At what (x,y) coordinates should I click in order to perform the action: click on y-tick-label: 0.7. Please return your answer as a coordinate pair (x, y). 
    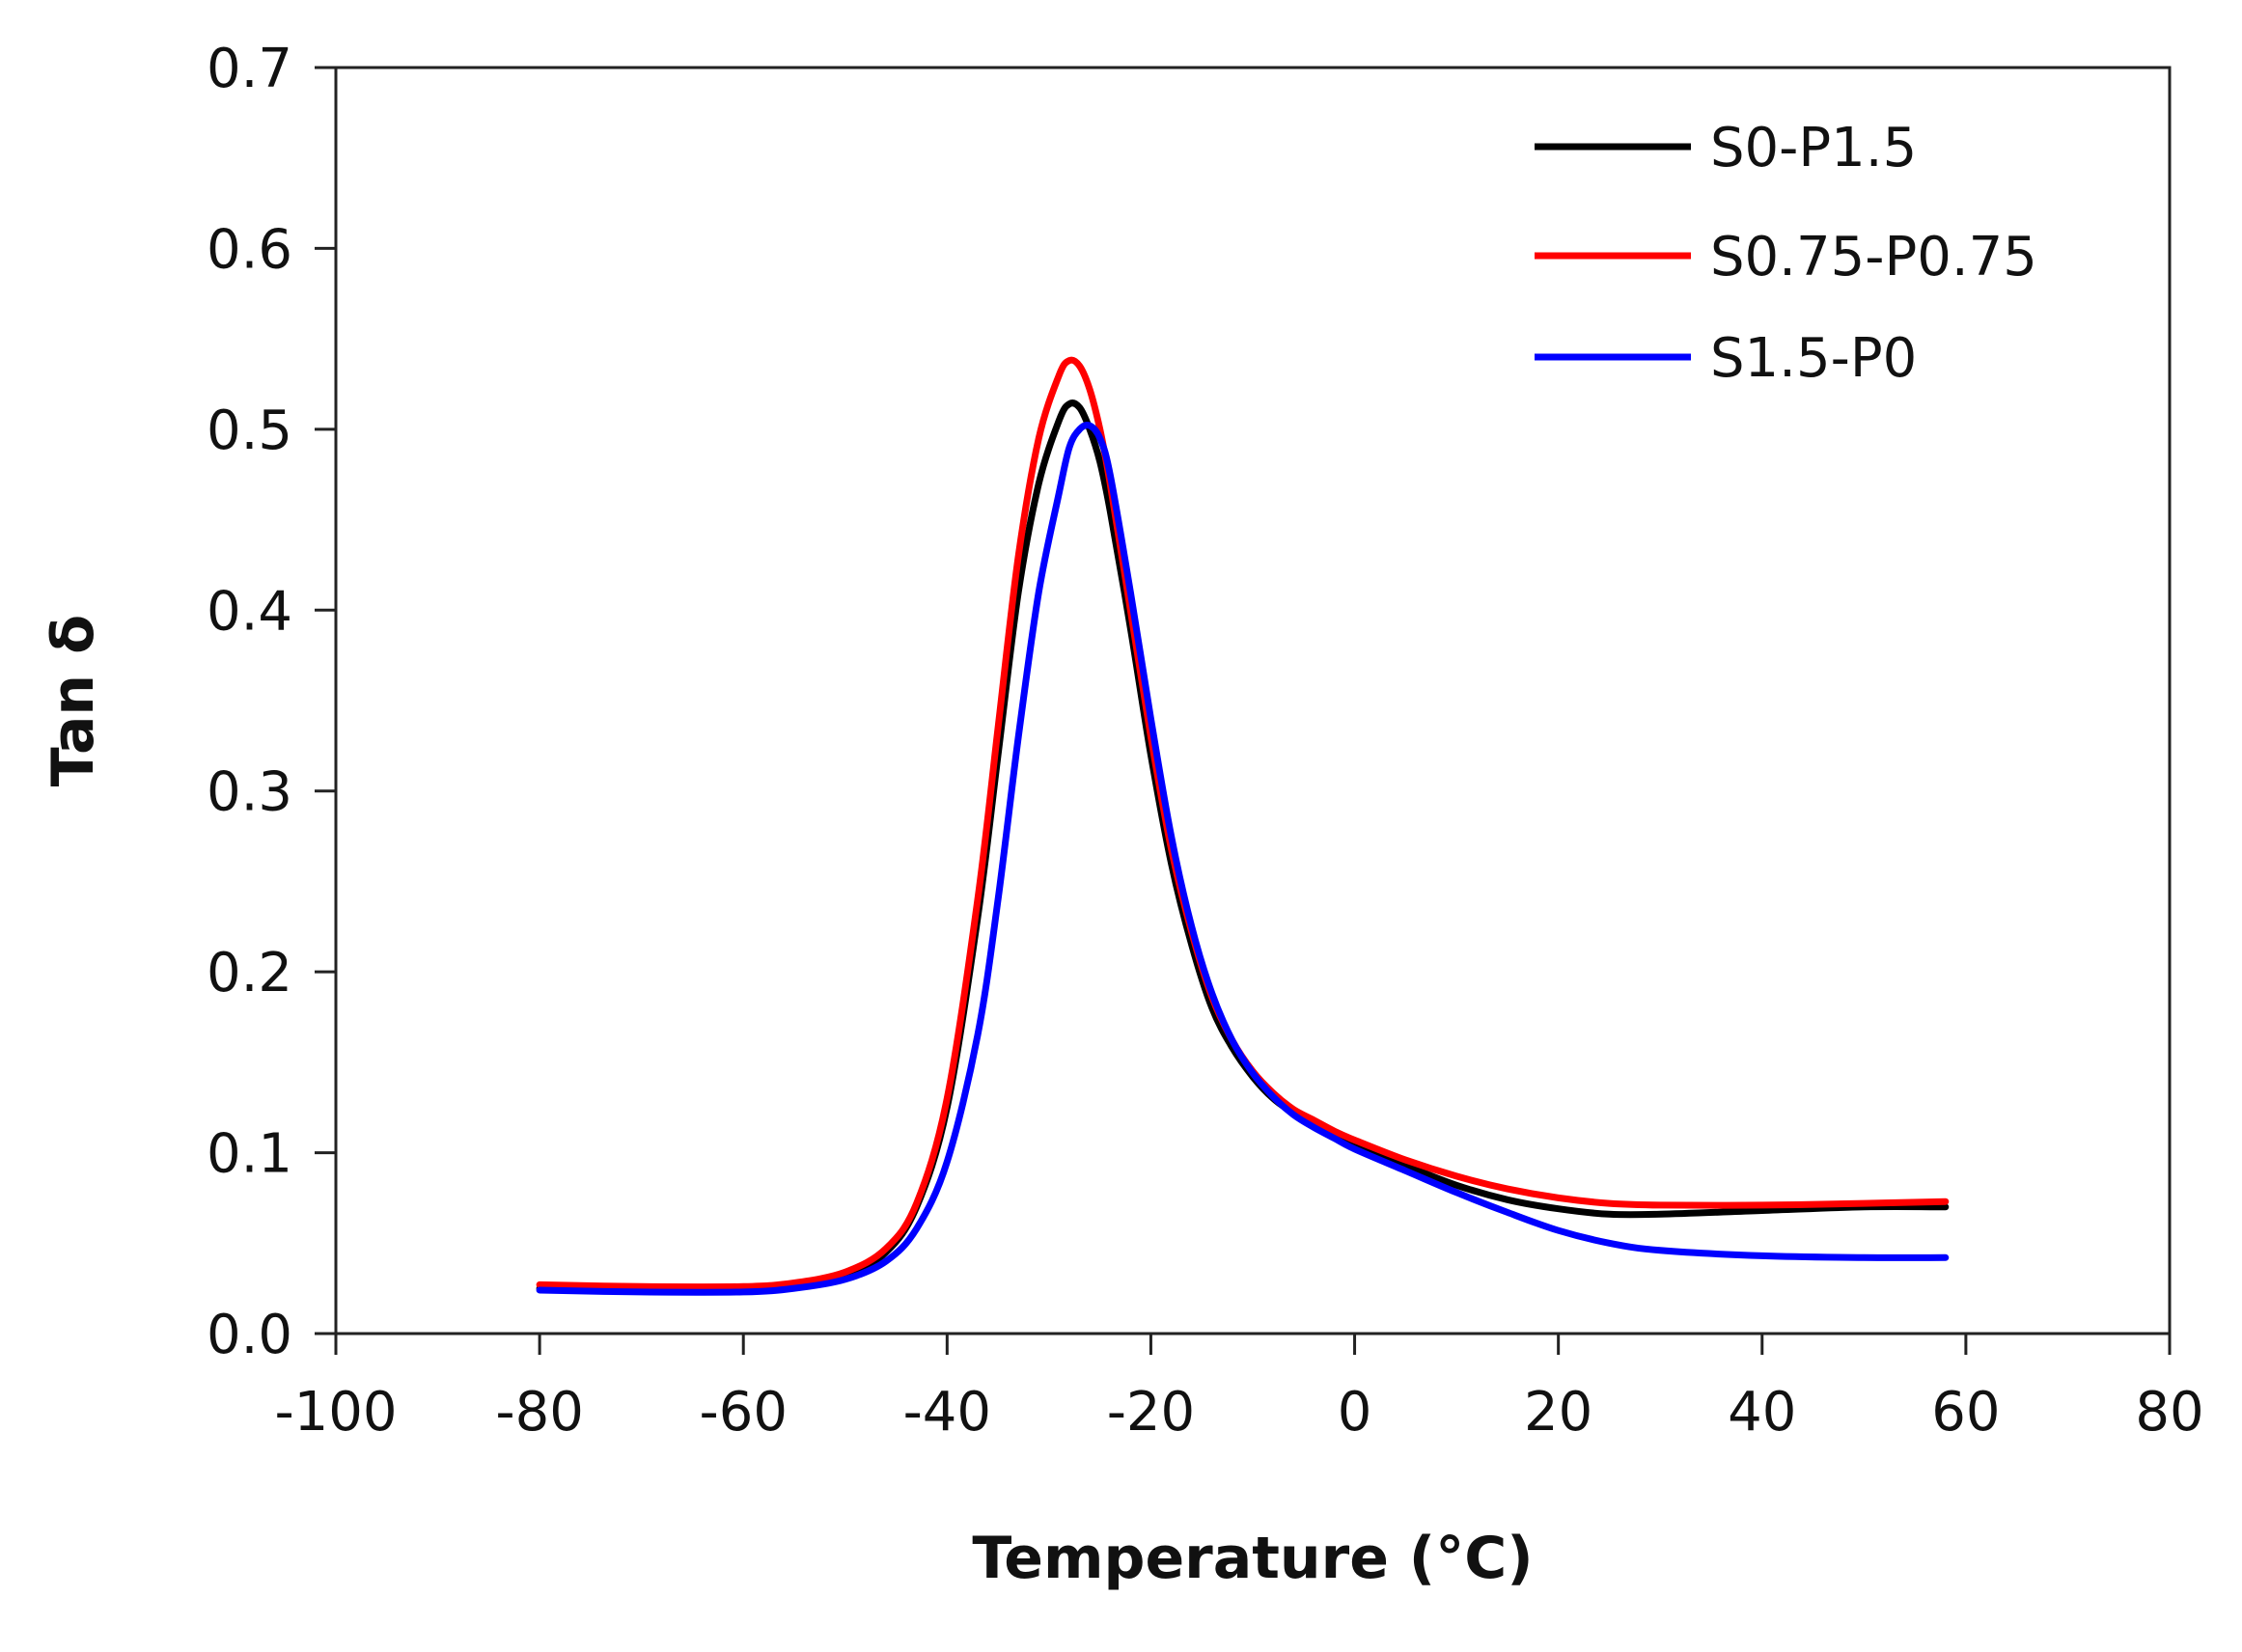
    Looking at the image, I should click on (249, 69).